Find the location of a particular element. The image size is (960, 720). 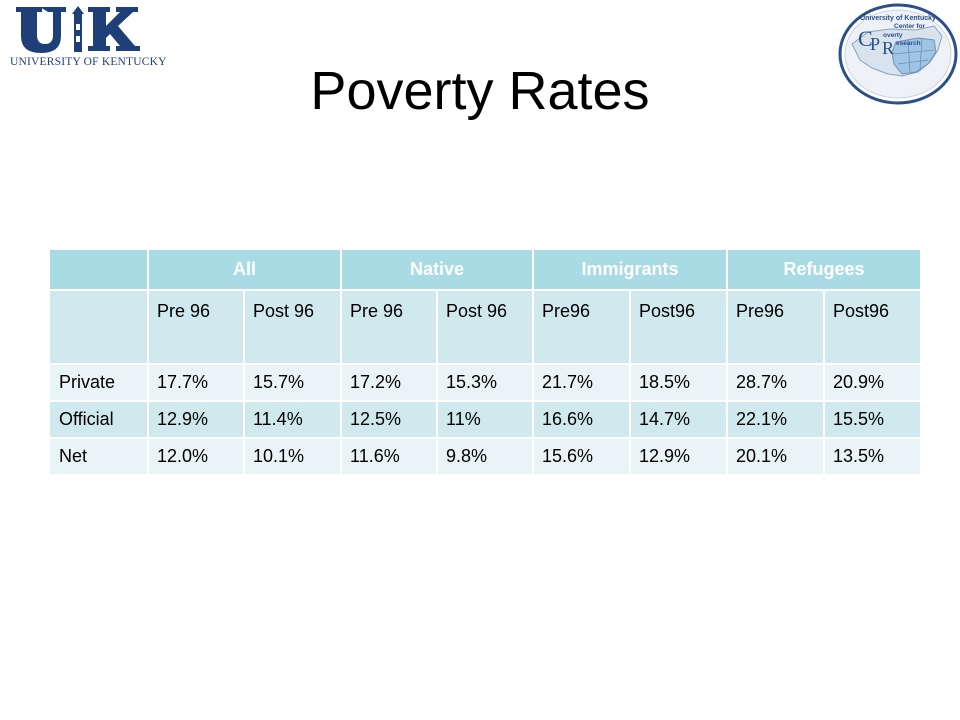

rate-cell: 11.6% is located at coordinates (389, 456).